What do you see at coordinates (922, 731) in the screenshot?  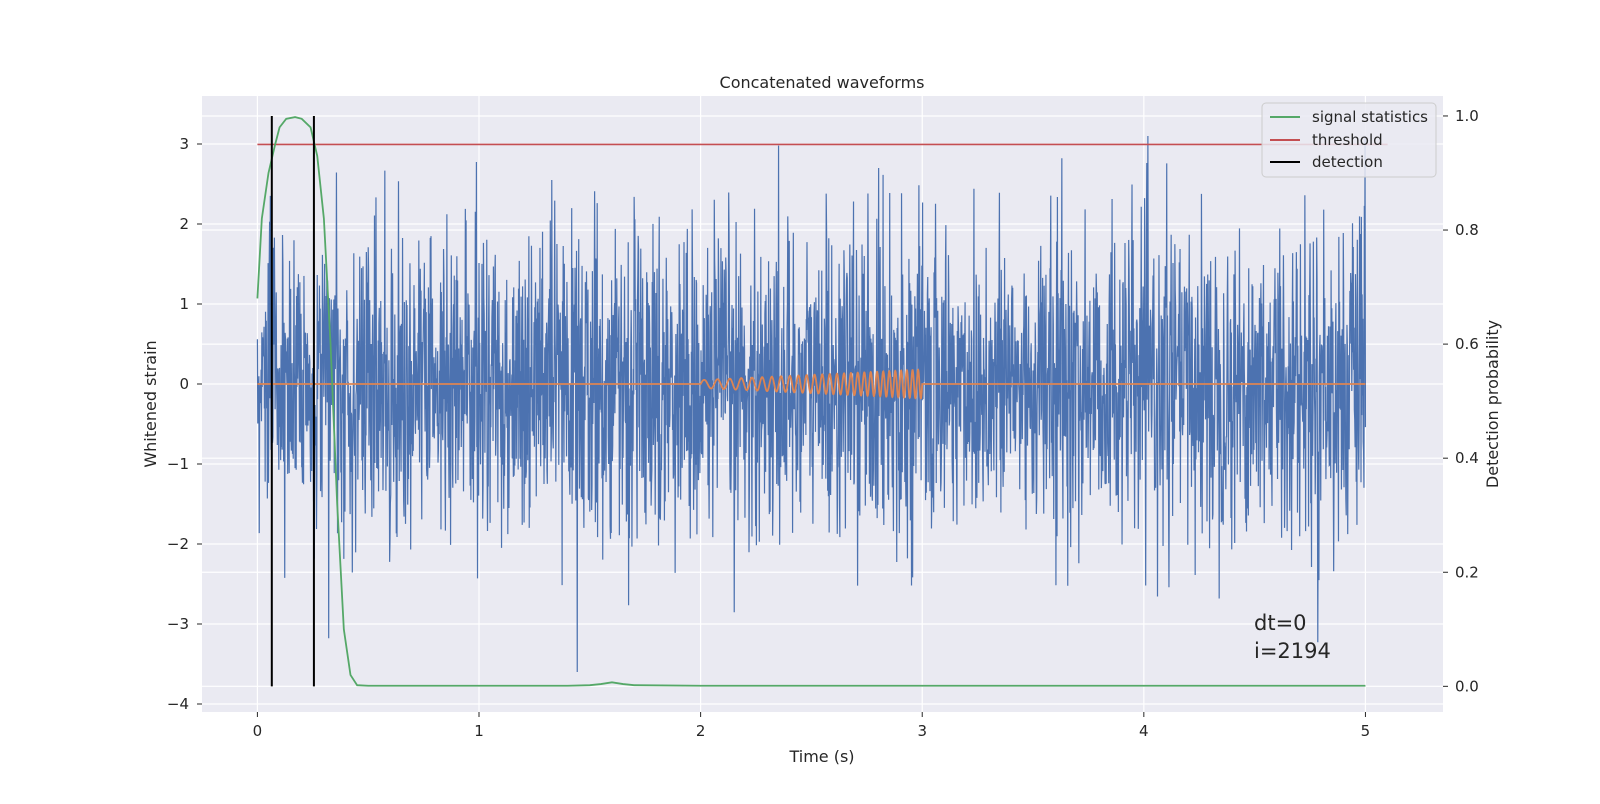 I see `x-tick-label: 3` at bounding box center [922, 731].